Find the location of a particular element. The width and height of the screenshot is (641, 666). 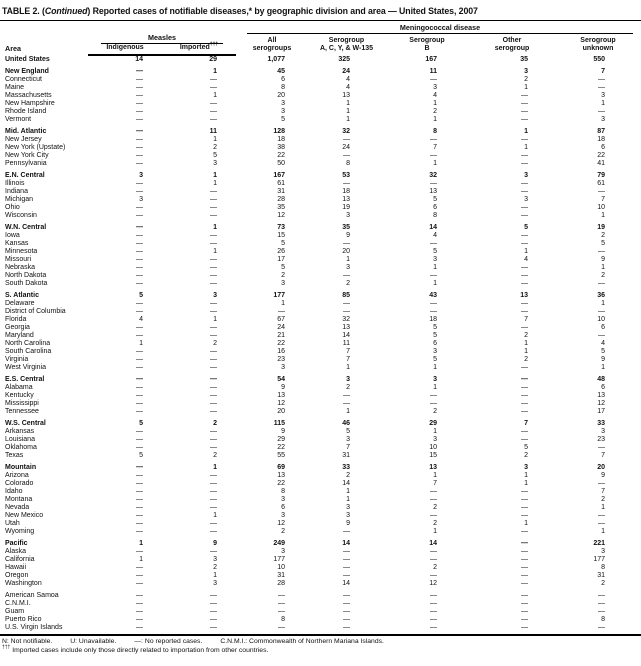

area-cell: New Hampshire is located at coordinates (30, 103).